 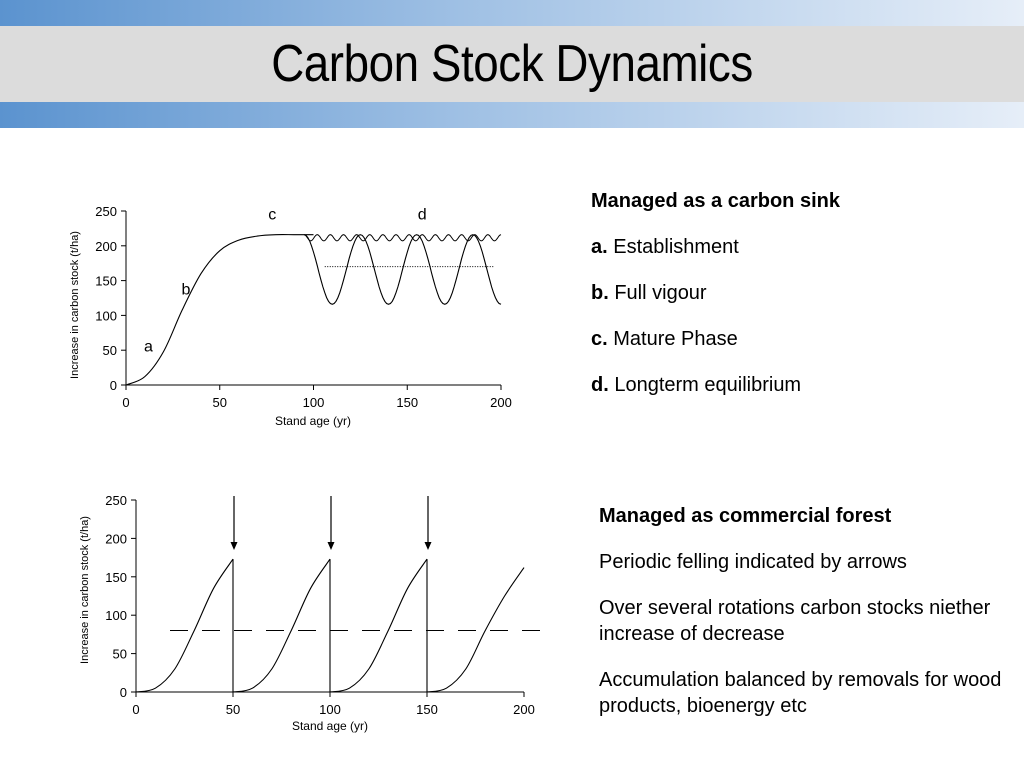 What do you see at coordinates (422, 214) in the screenshot?
I see `phase-label-d: d` at bounding box center [422, 214].